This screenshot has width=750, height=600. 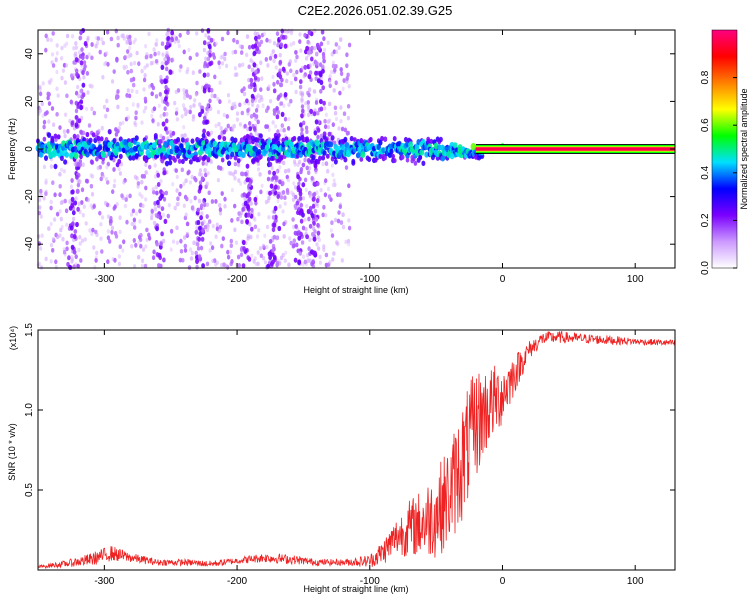 I want to click on snr-x-tick-label: 100, so click(x=635, y=581).